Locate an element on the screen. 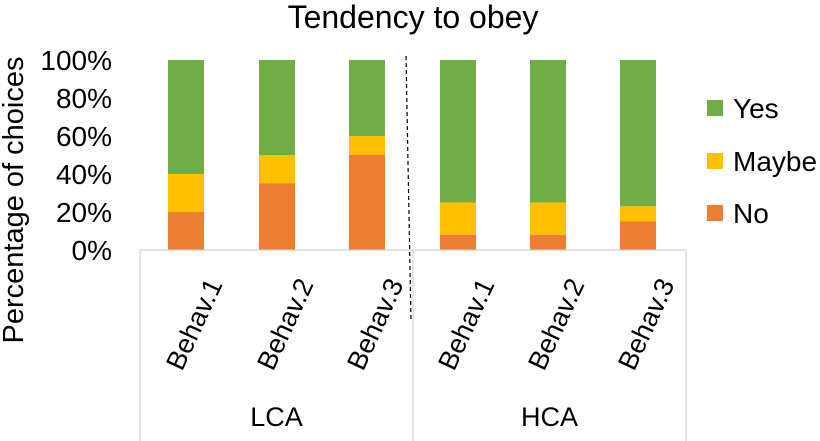 The height and width of the screenshot is (441, 820). y-tick-label: 40% is located at coordinates (84, 174).